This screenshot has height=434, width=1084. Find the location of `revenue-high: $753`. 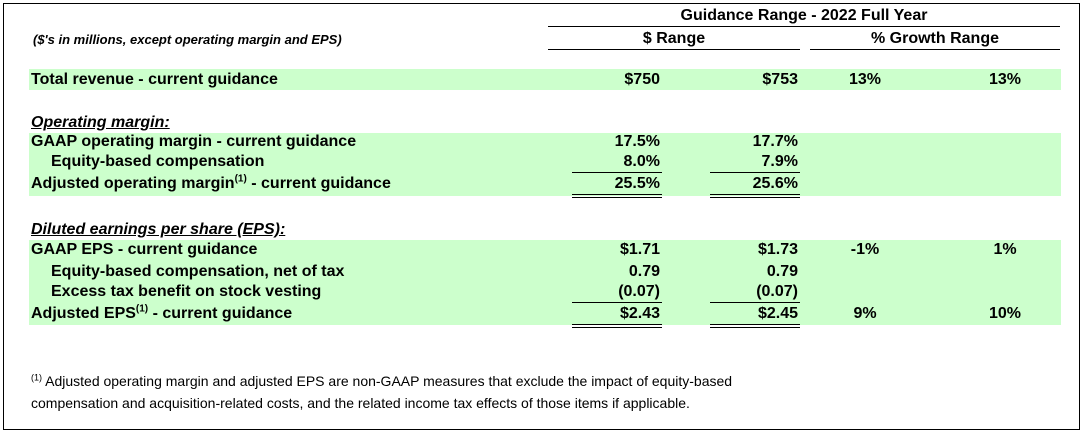

revenue-high: $753 is located at coordinates (780, 79).